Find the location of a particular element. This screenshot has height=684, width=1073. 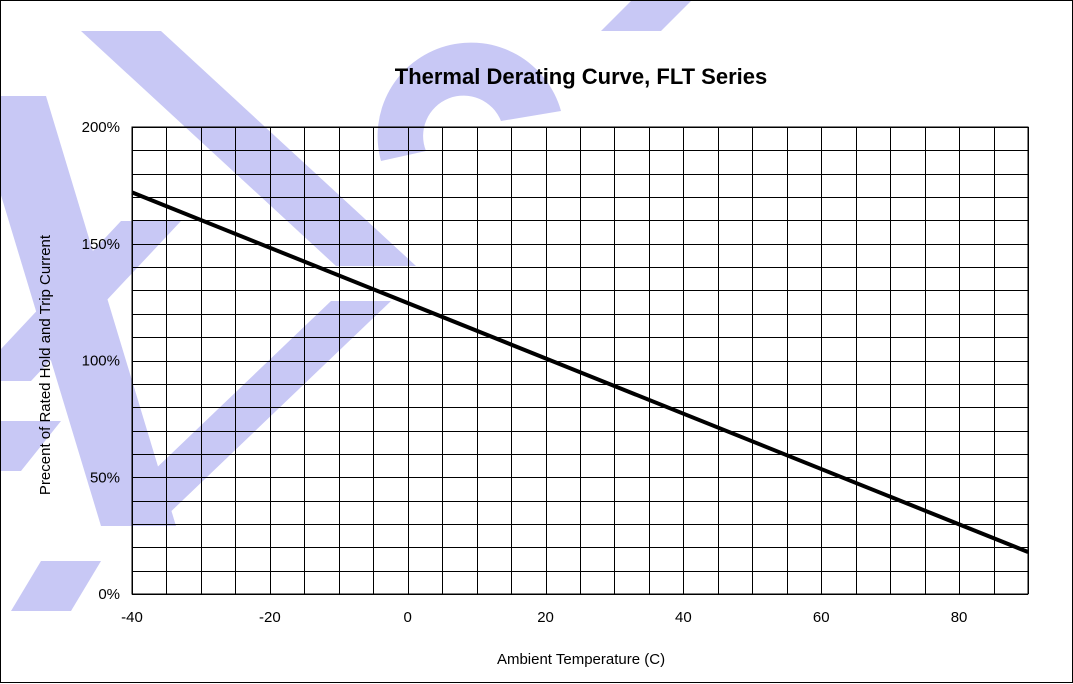

x-tick-label: -40 is located at coordinates (132, 617).